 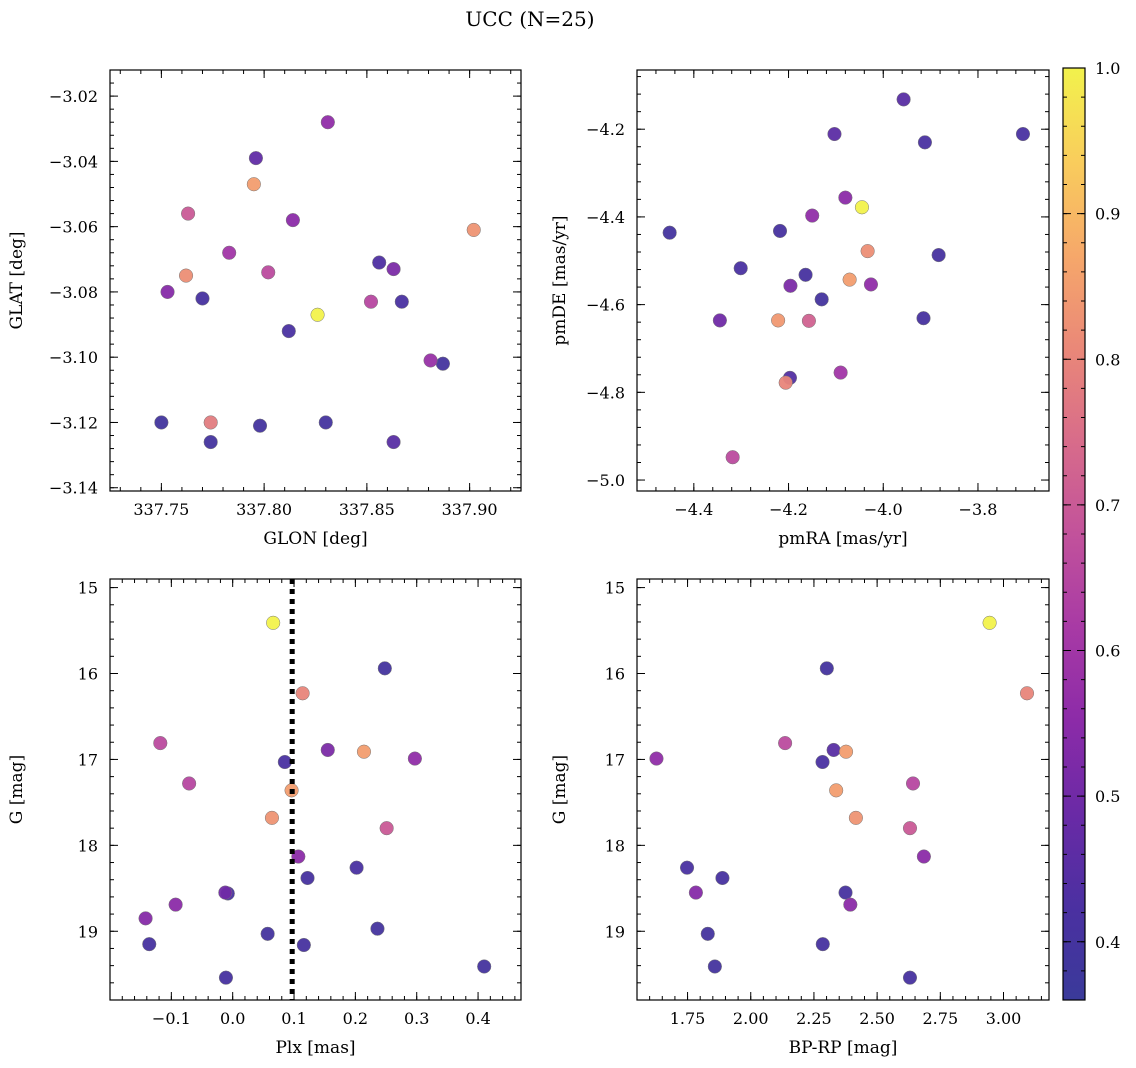 I want to click on x-axis-label: BP-RP [mag], so click(x=843, y=1048).